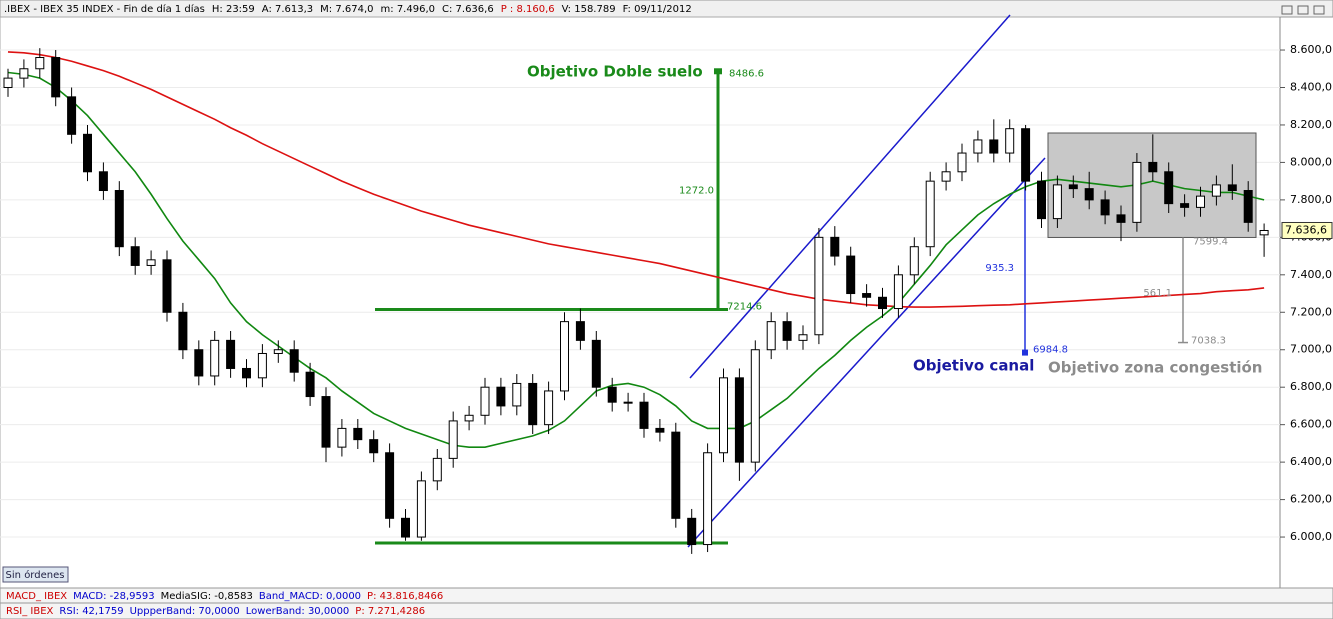 This screenshot has height=619, width=1333. I want to click on y-tick-label: 6.800,0, so click(1311, 386).